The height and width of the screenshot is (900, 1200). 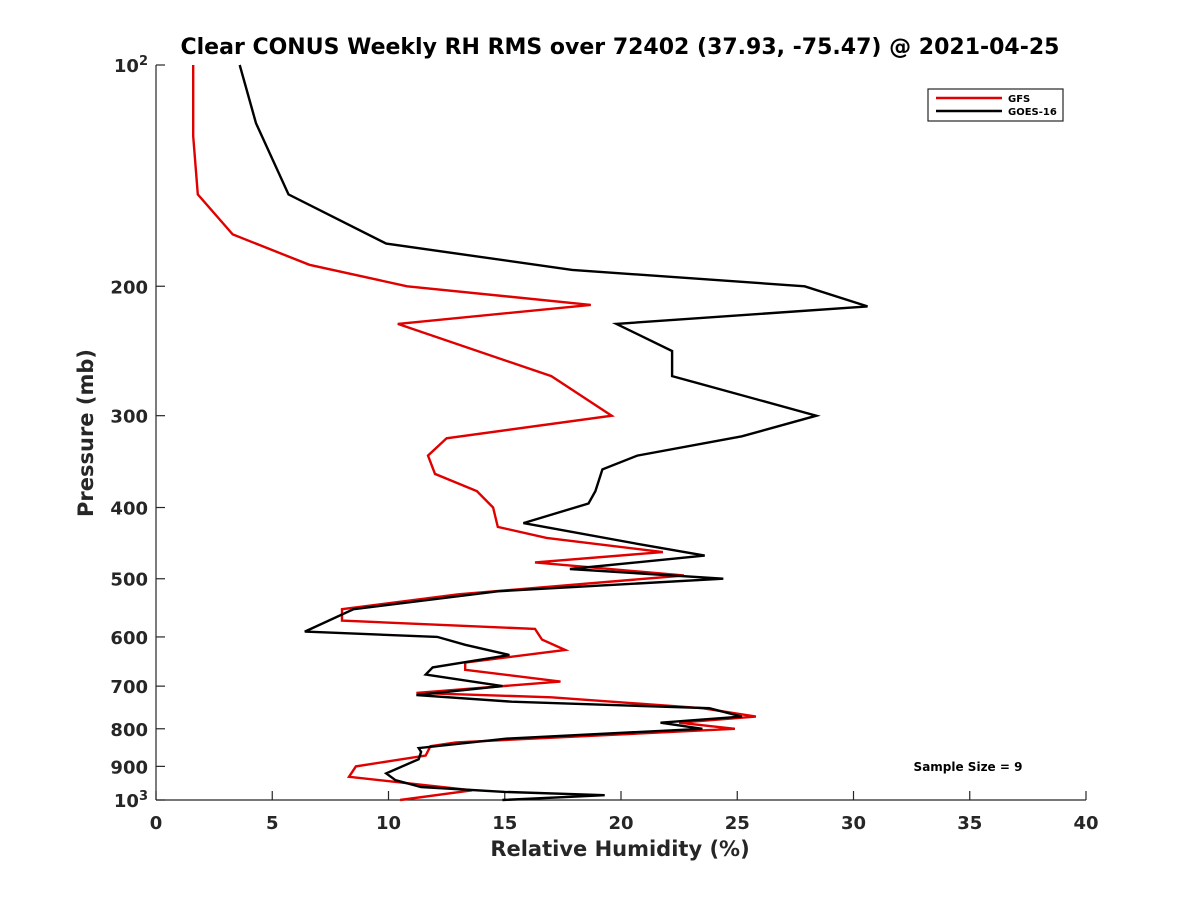 What do you see at coordinates (129, 638) in the screenshot?
I see `y-tick-label: 600` at bounding box center [129, 638].